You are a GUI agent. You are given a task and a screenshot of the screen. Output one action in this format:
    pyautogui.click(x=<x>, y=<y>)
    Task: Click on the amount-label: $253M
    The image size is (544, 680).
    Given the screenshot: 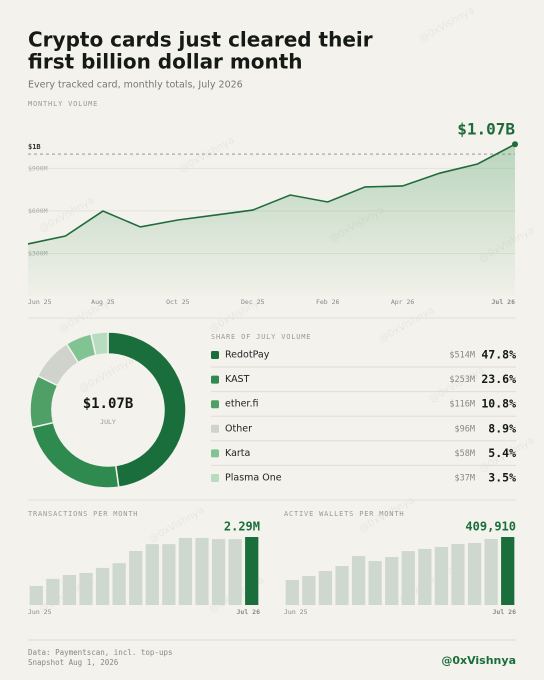 What is the action you would take?
    pyautogui.click(x=462, y=380)
    